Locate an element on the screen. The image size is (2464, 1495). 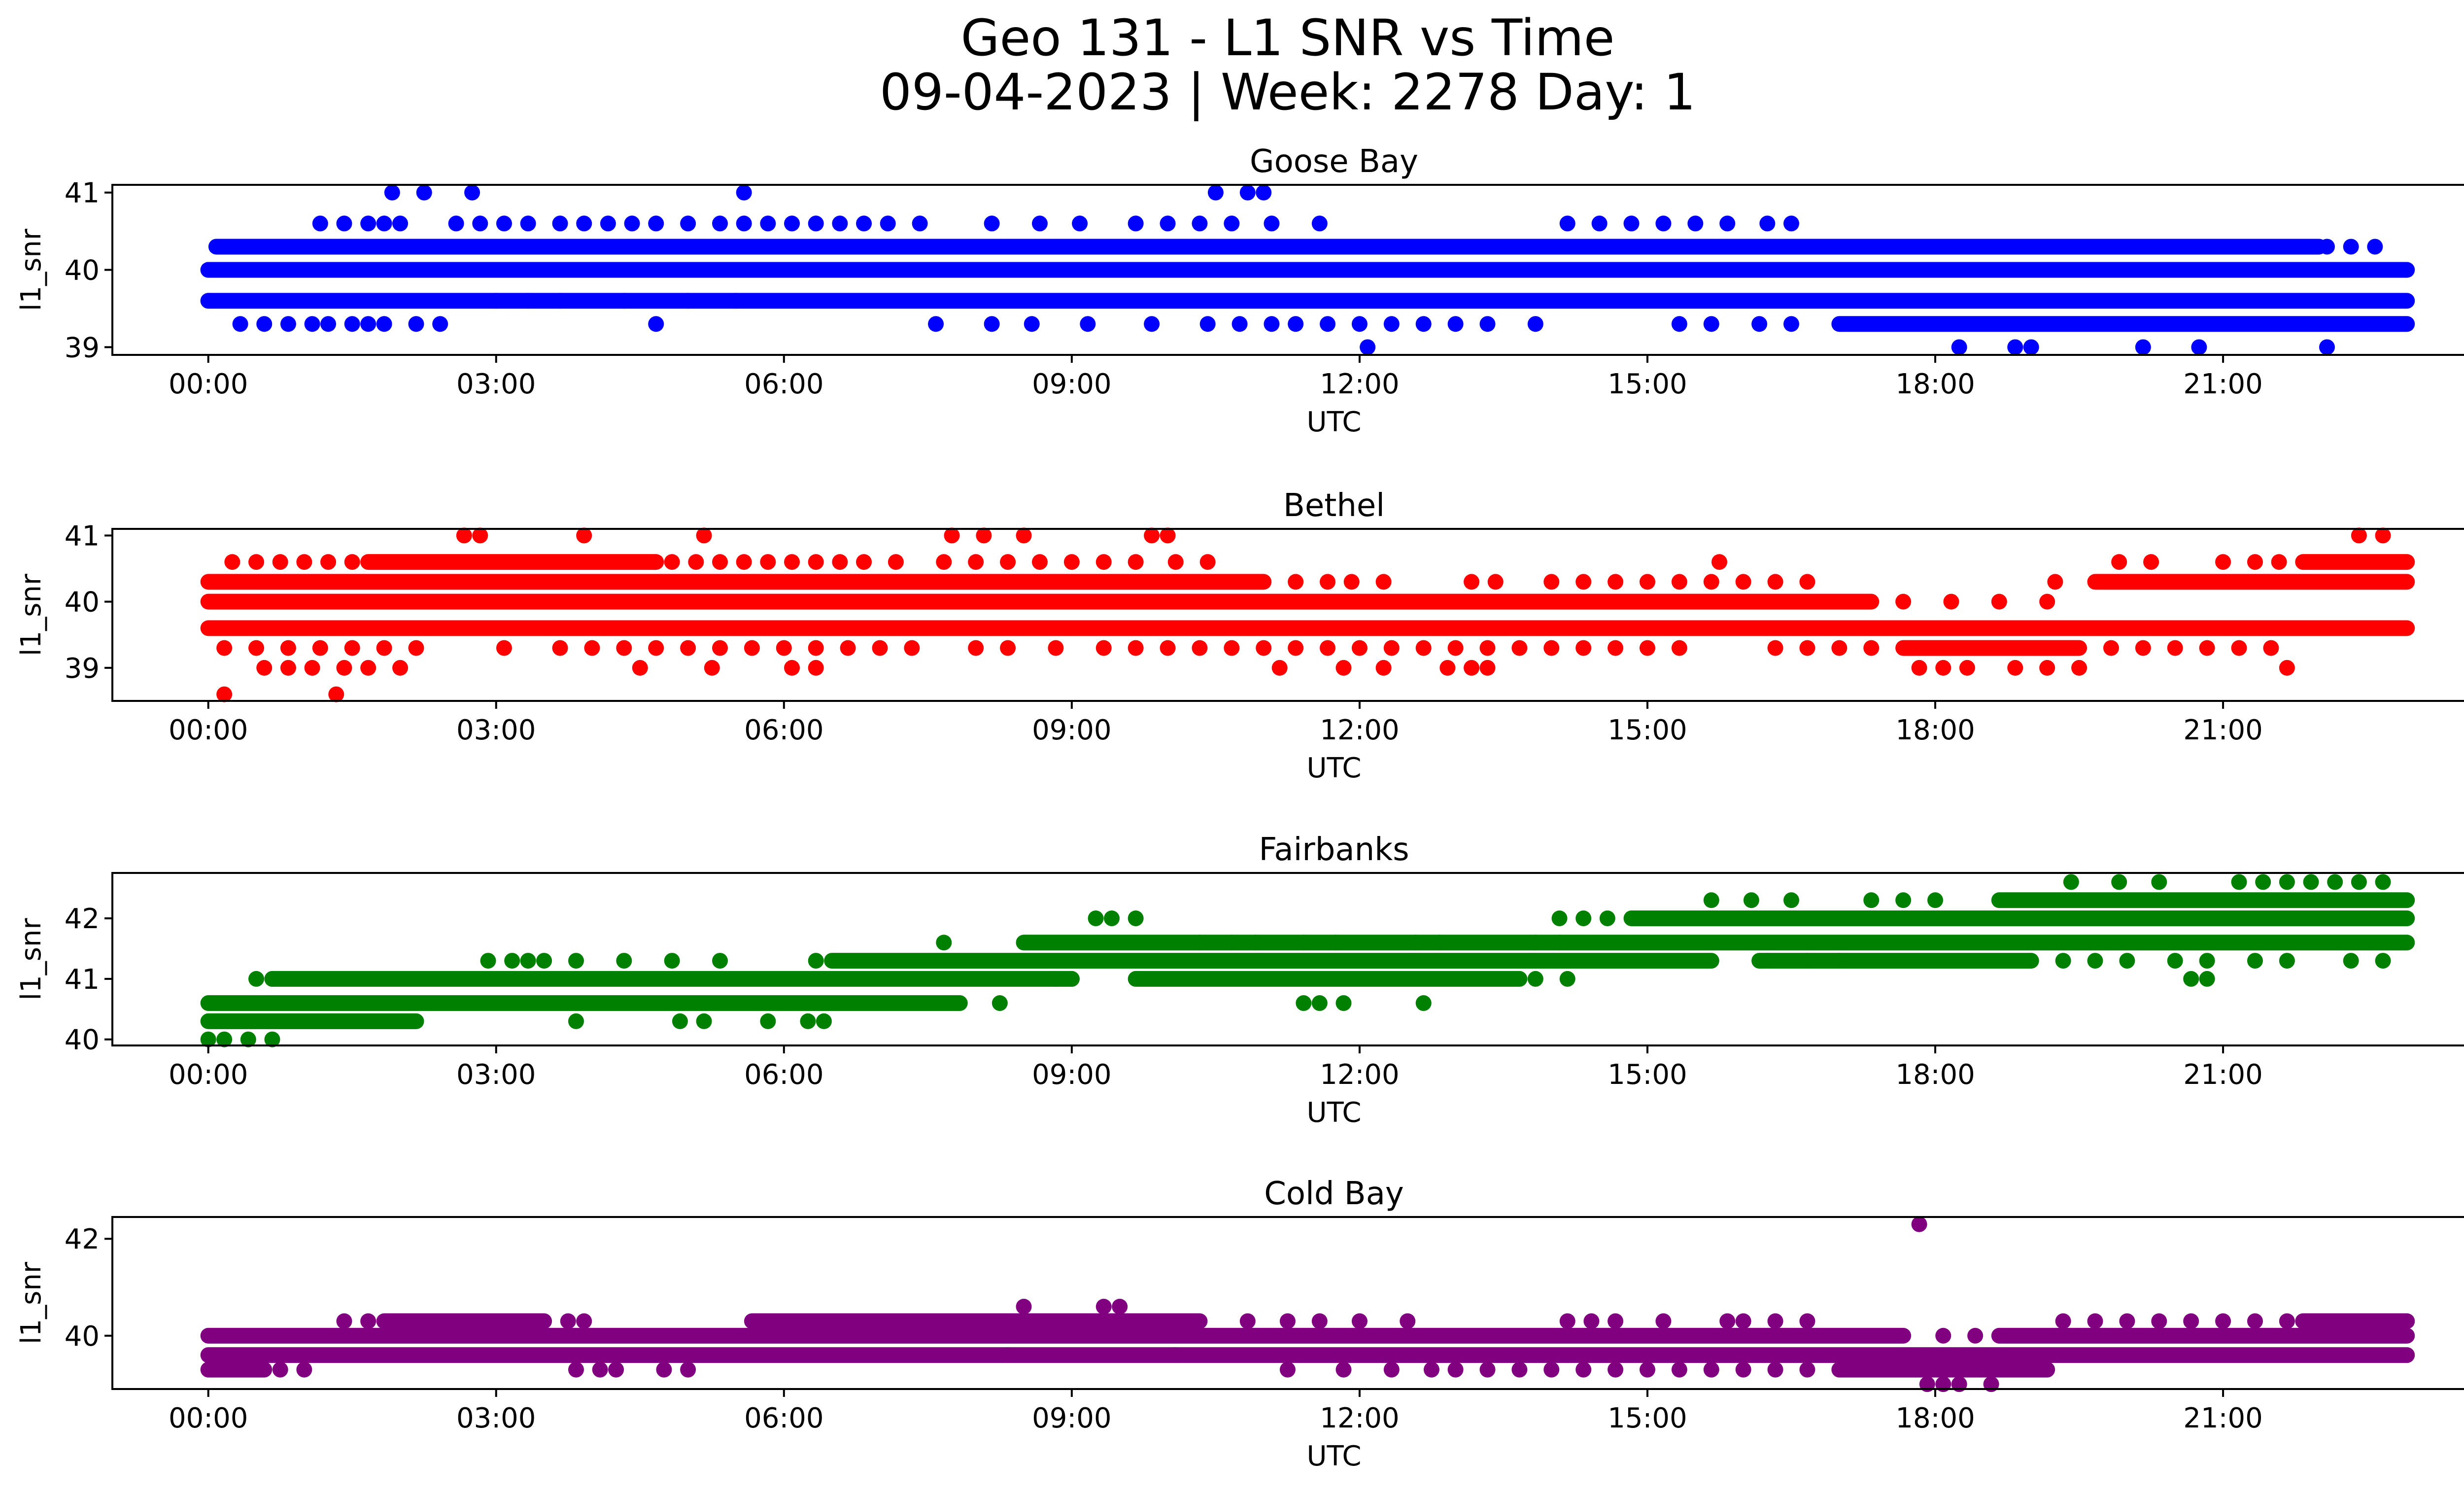
x-tick-label-fairbanks-3: 09:00 is located at coordinates (1071, 1075).